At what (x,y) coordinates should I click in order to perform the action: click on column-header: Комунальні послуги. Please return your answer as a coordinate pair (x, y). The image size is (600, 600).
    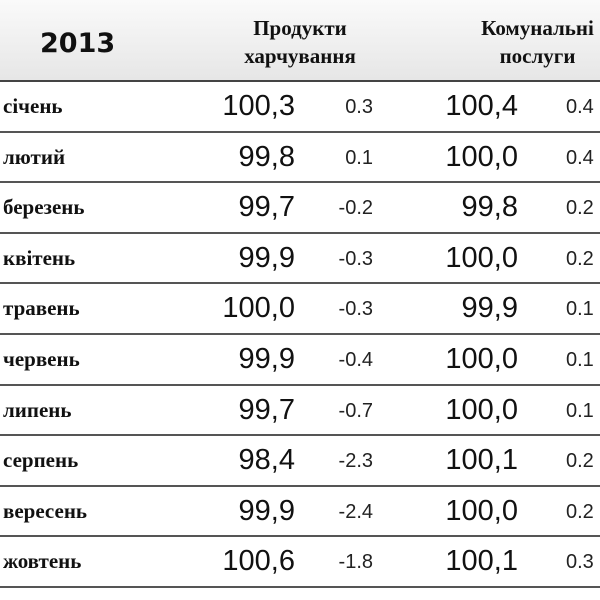
    Looking at the image, I should click on (537, 42).